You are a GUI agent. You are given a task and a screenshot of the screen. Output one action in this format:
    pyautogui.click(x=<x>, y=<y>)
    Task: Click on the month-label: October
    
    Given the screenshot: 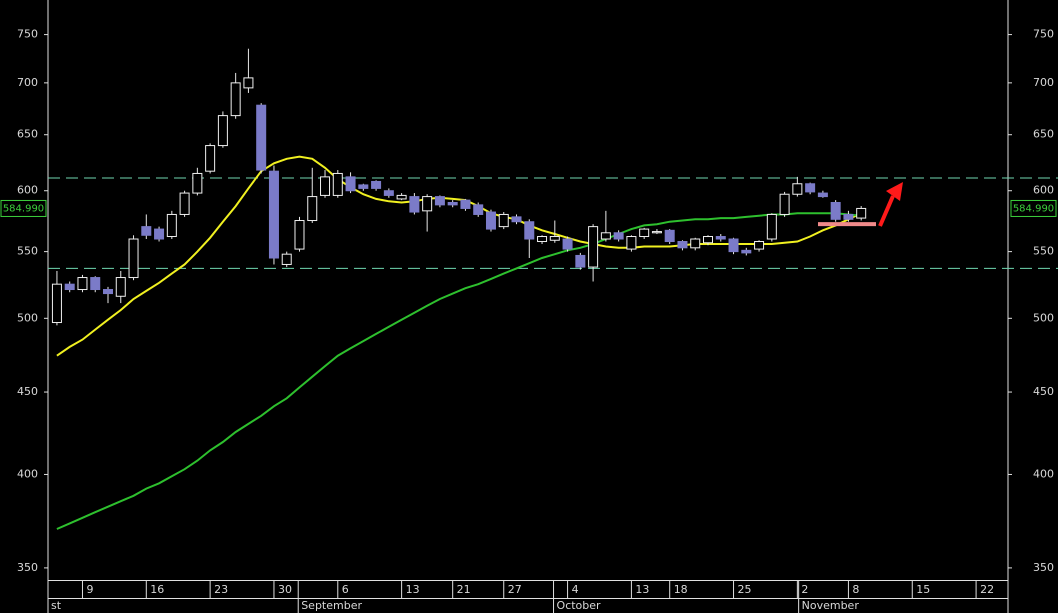 What is the action you would take?
    pyautogui.click(x=579, y=605)
    